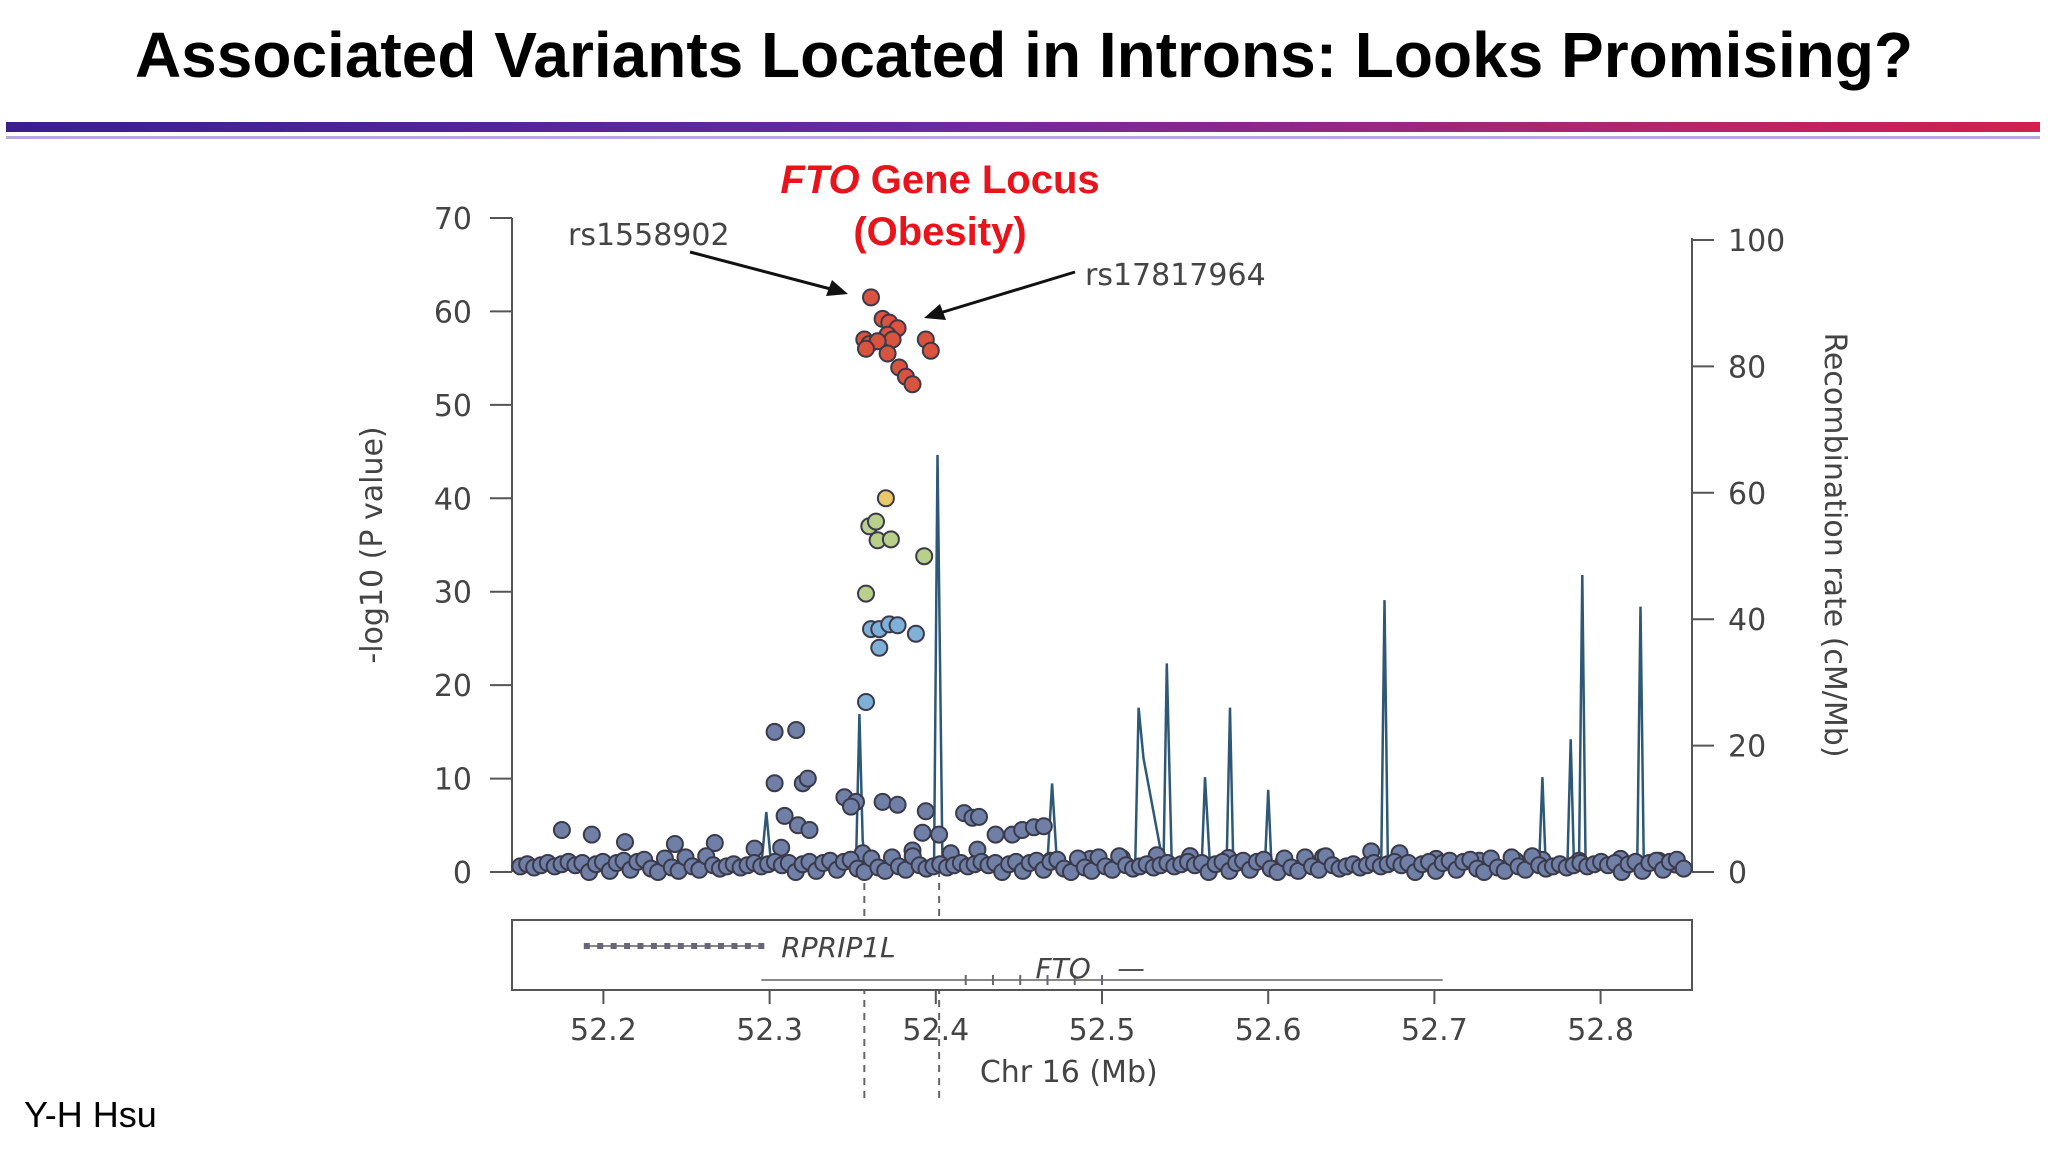 Image resolution: width=2048 pixels, height=1152 pixels. I want to click on x-tick-label: 52.3, so click(769, 1030).